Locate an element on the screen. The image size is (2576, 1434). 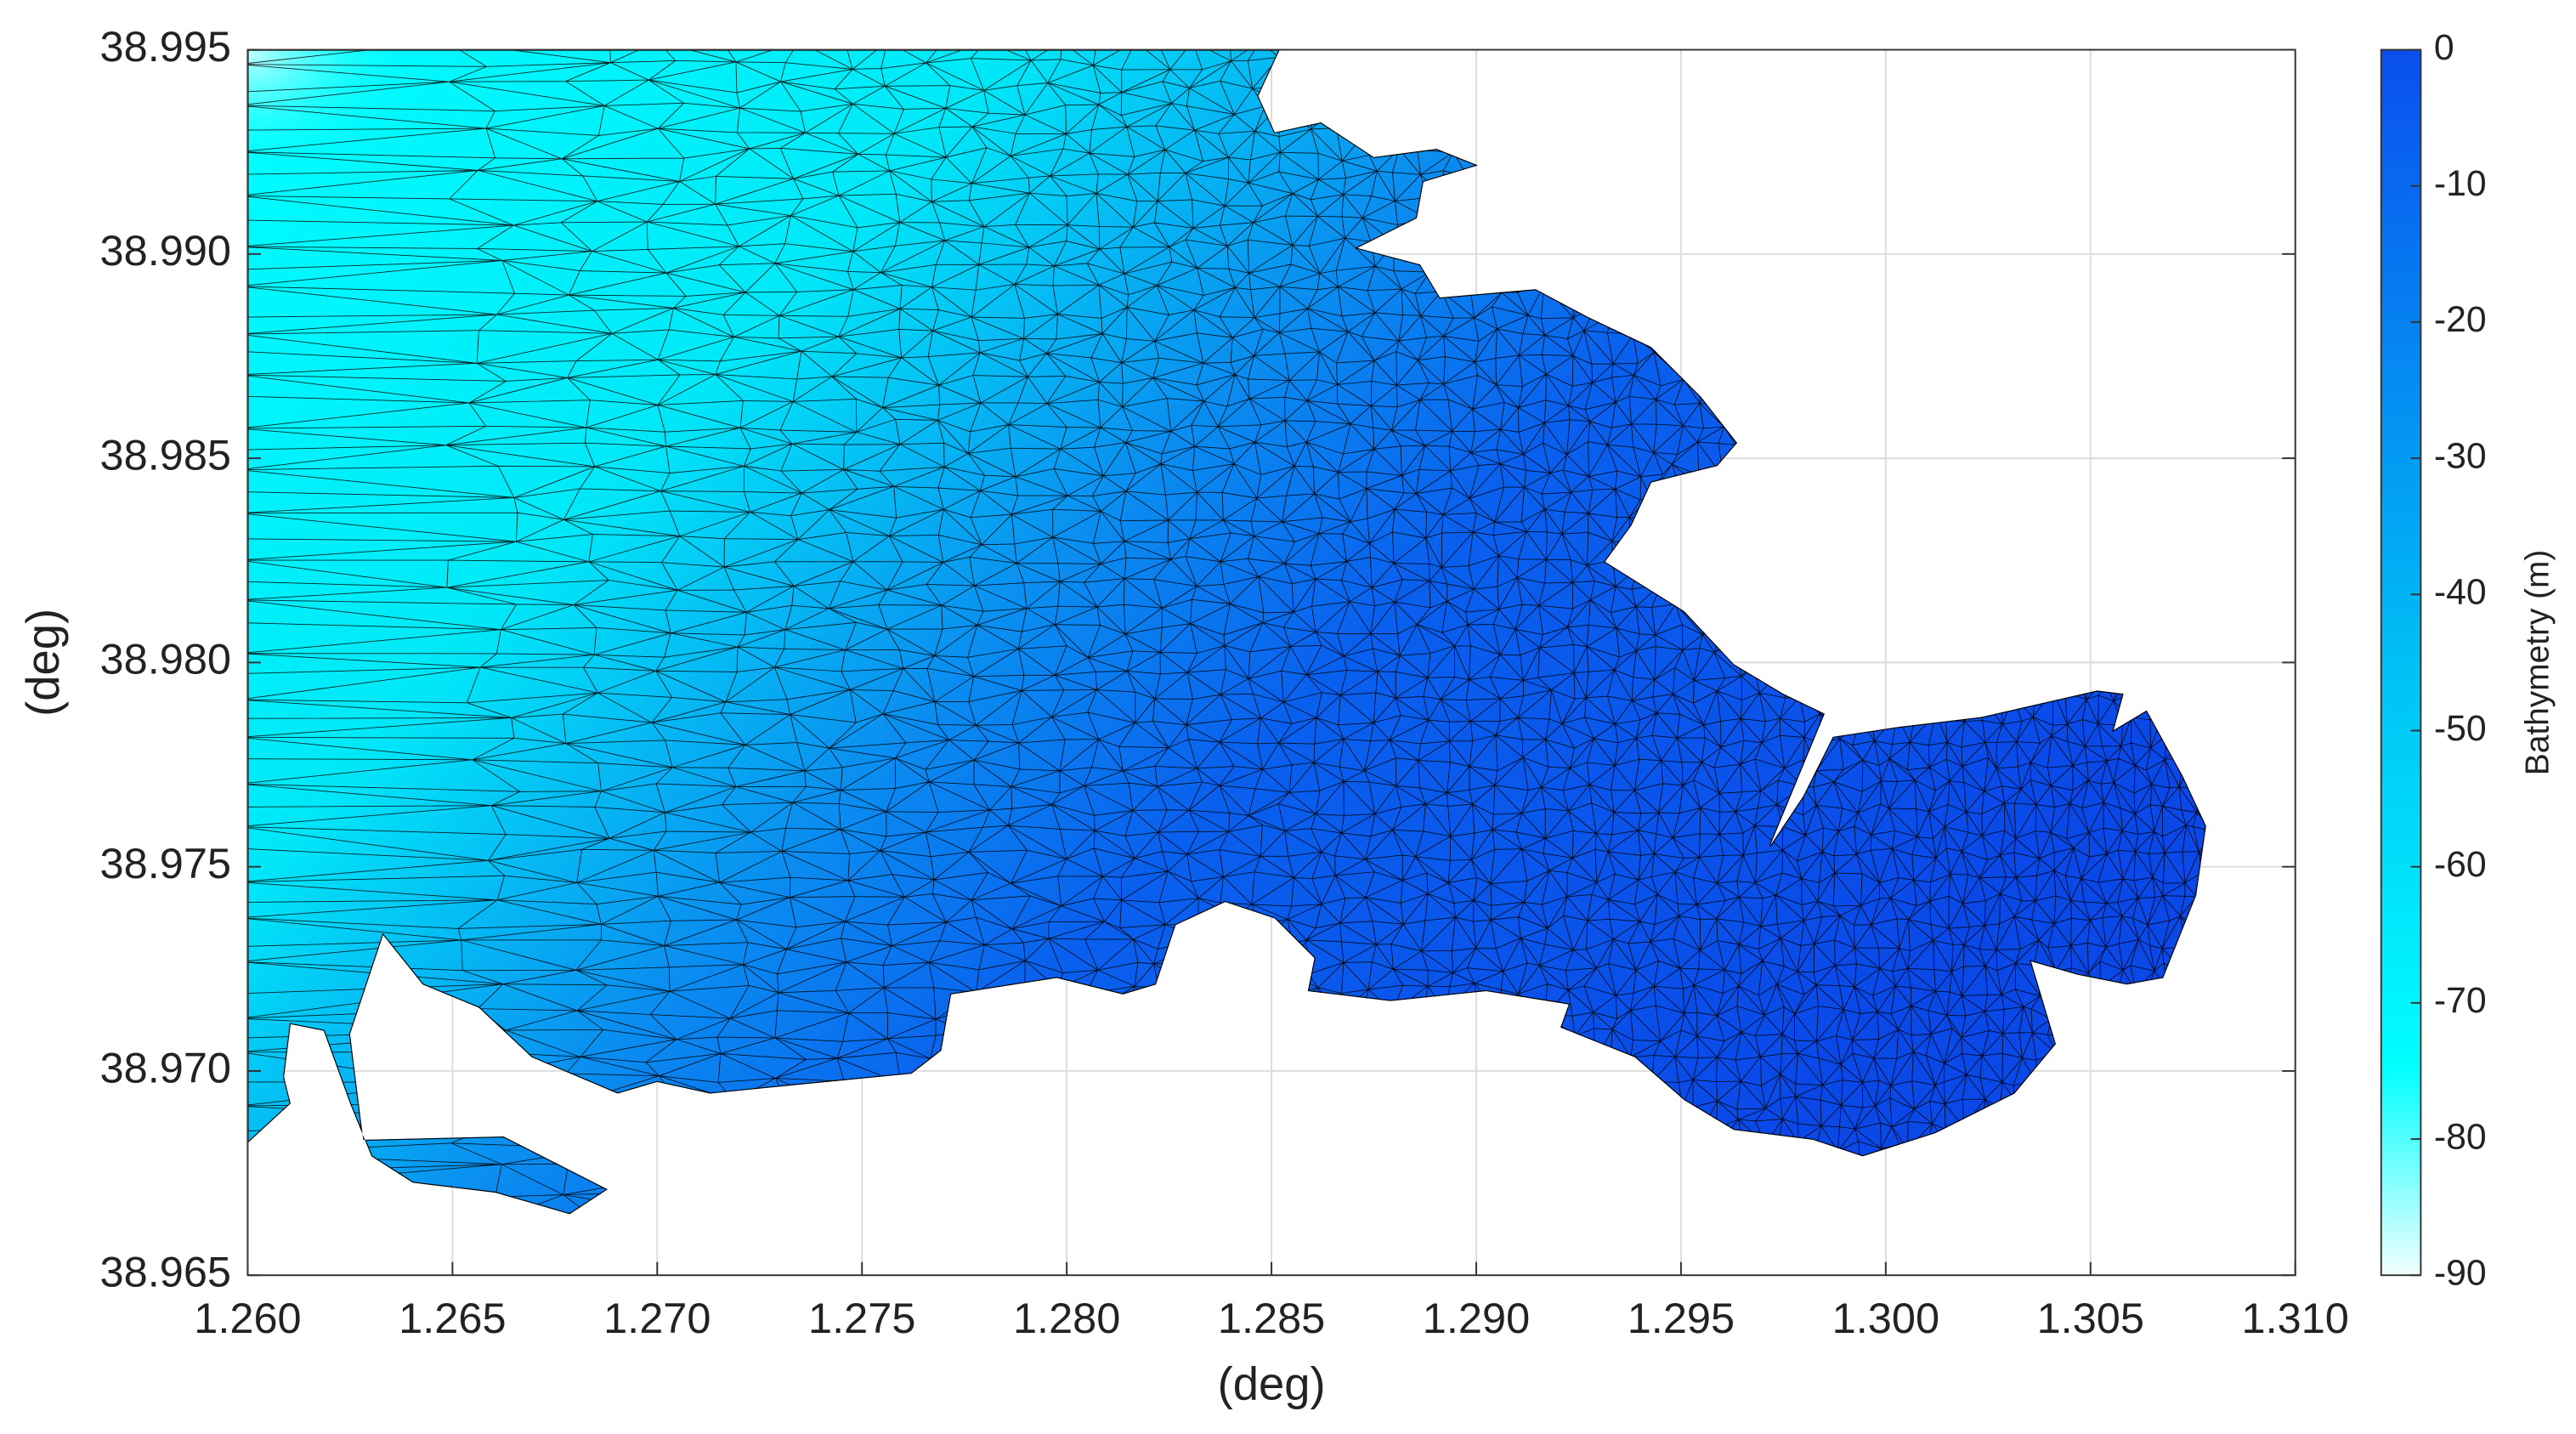
y-tick-label: 38.980 is located at coordinates (165, 659).